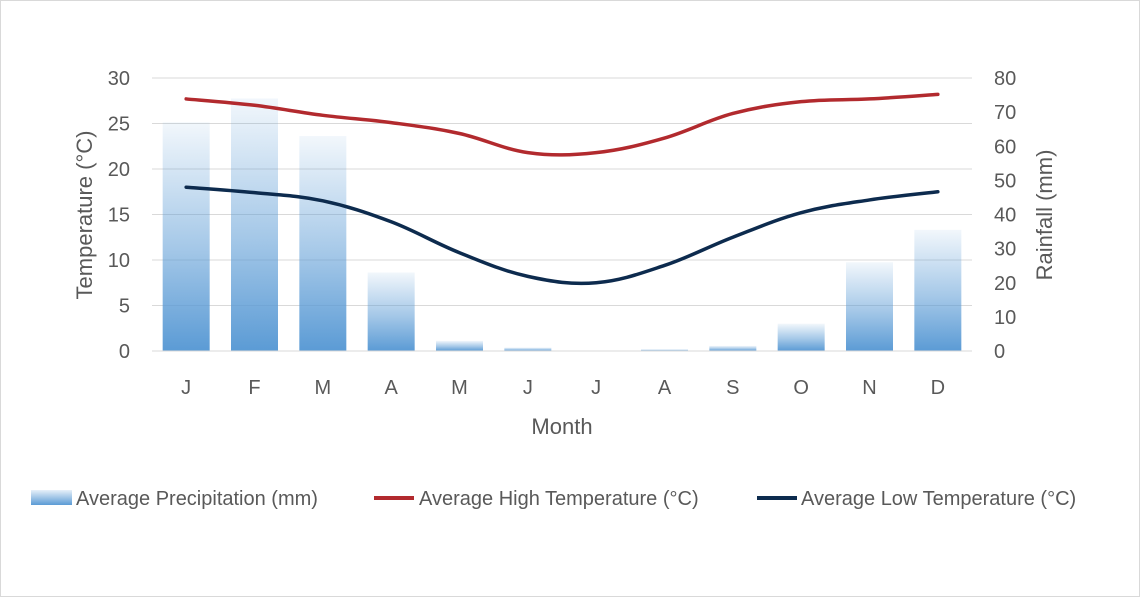 This screenshot has width=1140, height=597. I want to click on y-left-tick-label: 15, so click(119, 216).